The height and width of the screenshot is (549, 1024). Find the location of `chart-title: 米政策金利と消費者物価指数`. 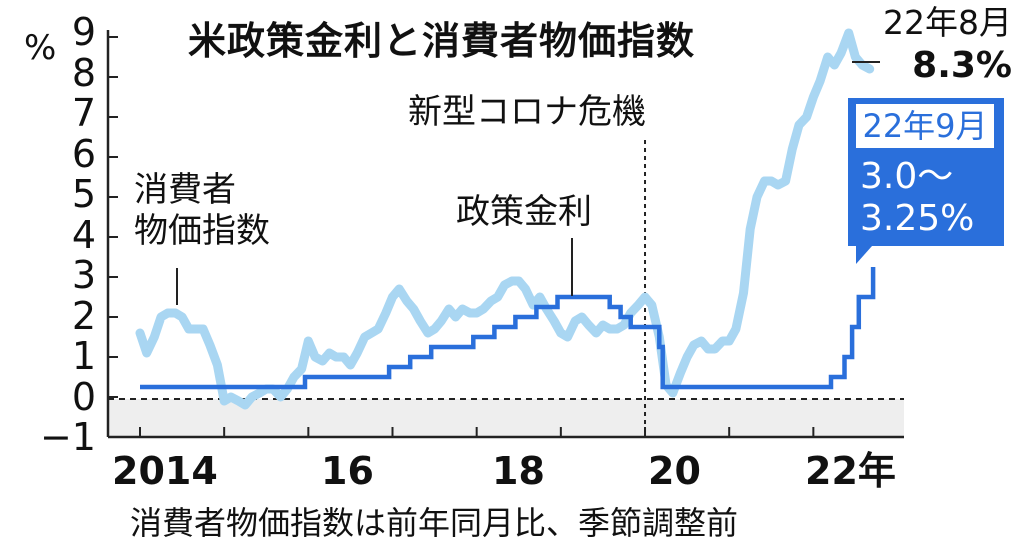

chart-title: 米政策金利と消費者物価指数 is located at coordinates (442, 41).